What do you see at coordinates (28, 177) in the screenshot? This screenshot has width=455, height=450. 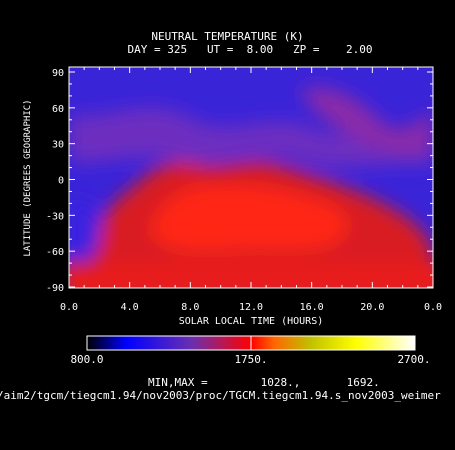 I see `y-axis-label: LATITUDE (DEGREES GEOGRAPHIC)` at bounding box center [28, 177].